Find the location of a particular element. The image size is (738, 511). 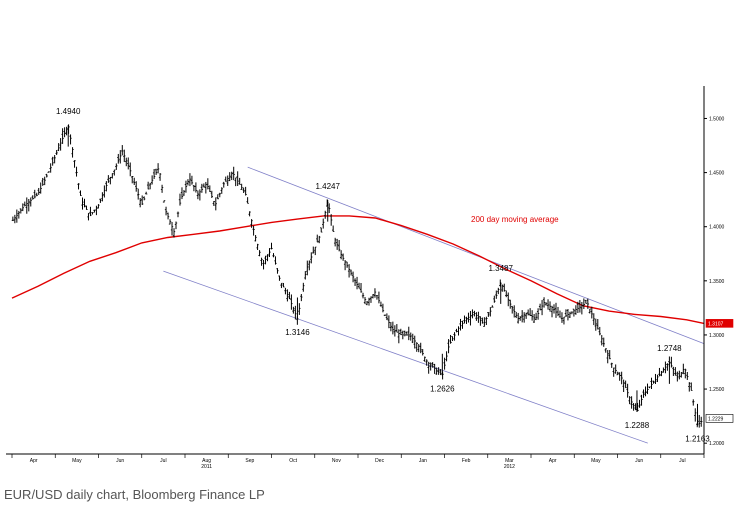

x-tick-label: Nov is located at coordinates (336, 461).